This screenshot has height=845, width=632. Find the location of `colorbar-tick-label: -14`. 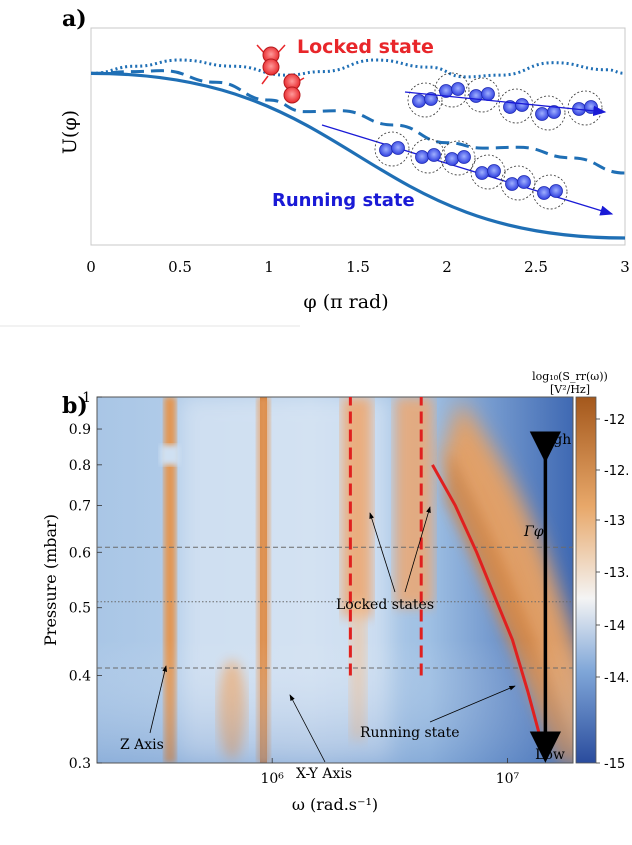

colorbar-tick-label: -14 is located at coordinates (614, 626).